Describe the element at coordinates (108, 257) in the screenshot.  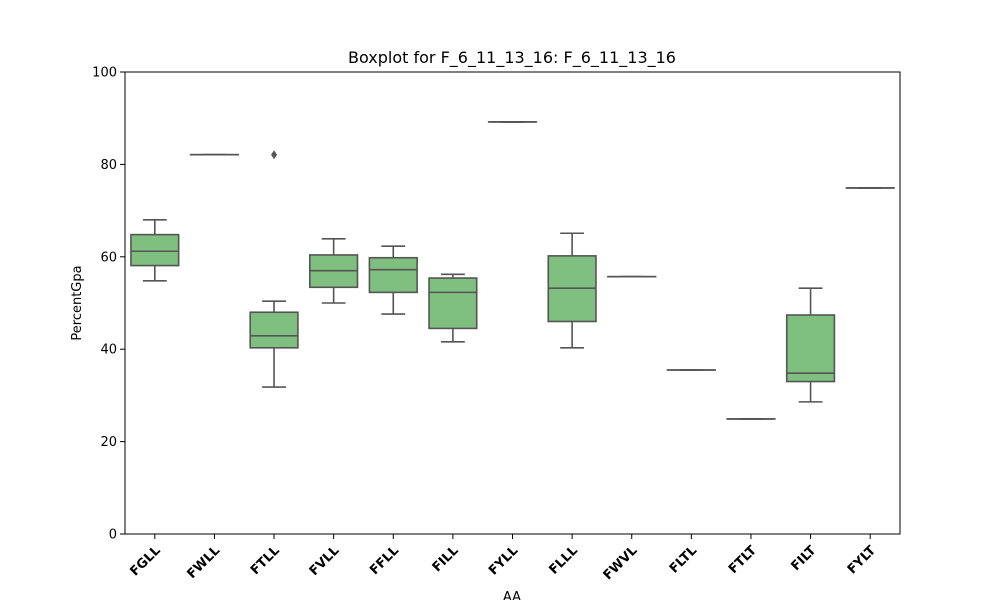
I see `y-tick-label: 60` at that location.